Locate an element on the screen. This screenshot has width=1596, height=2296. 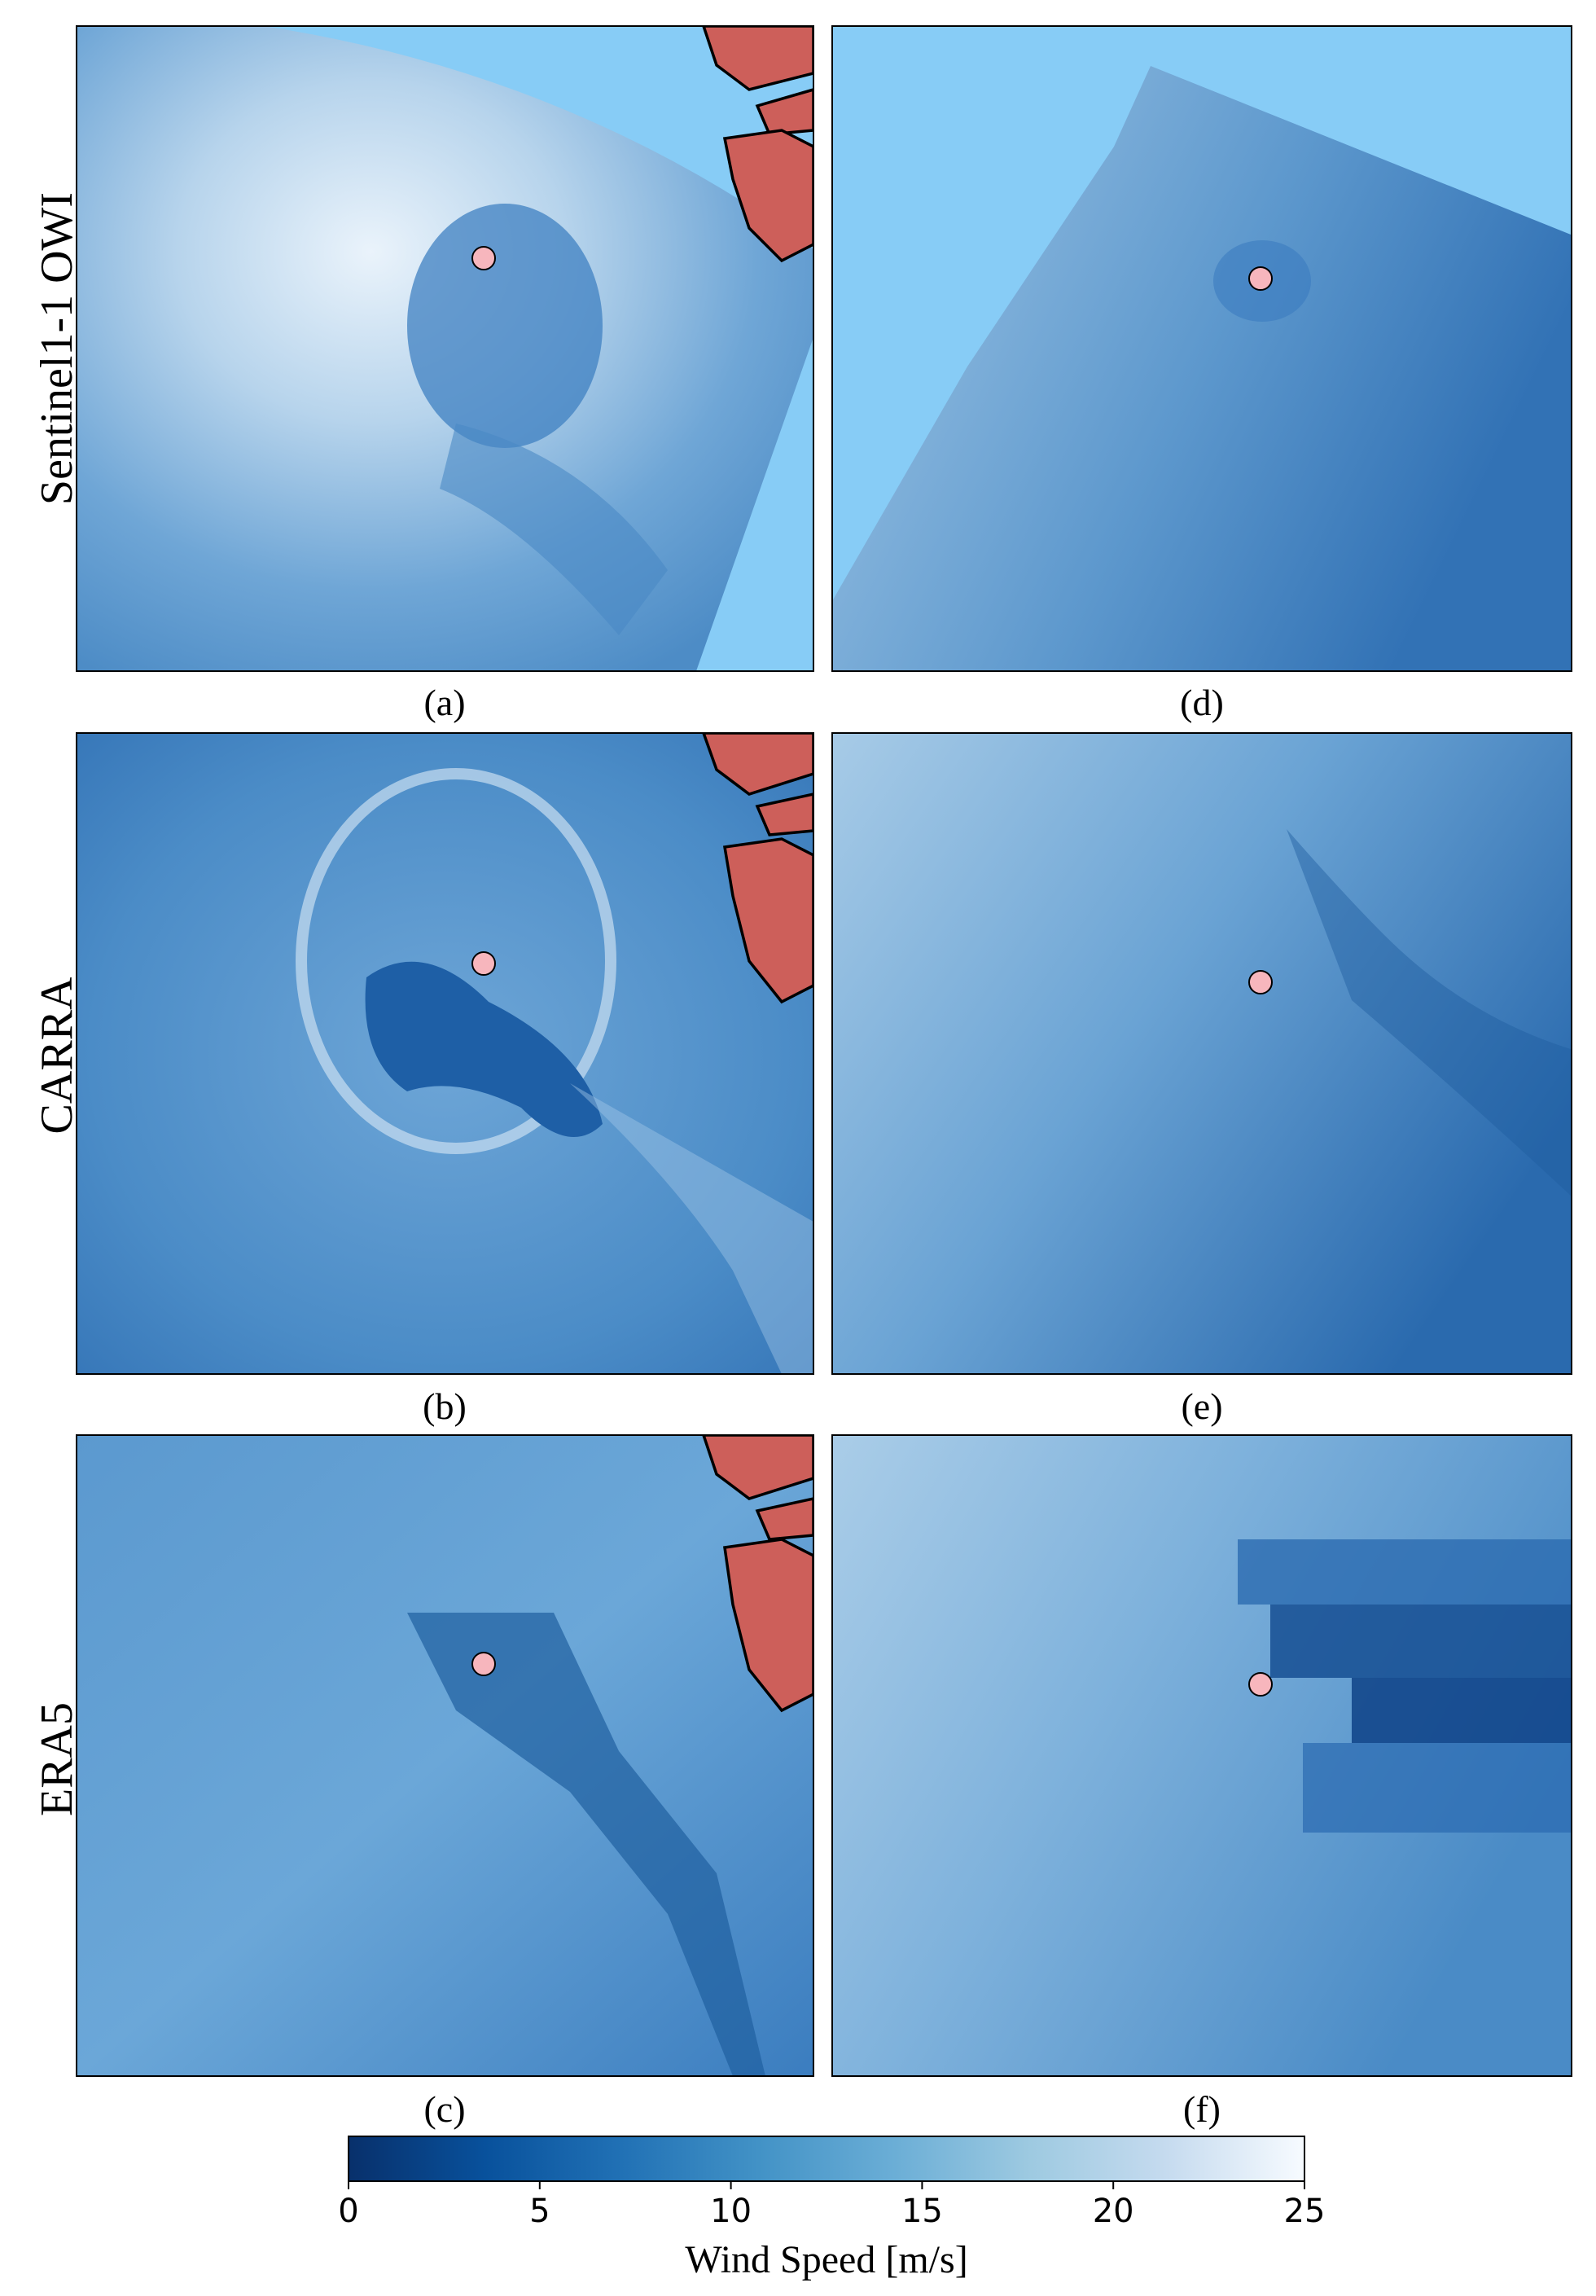
panel-label: (b) is located at coordinates (445, 1406).